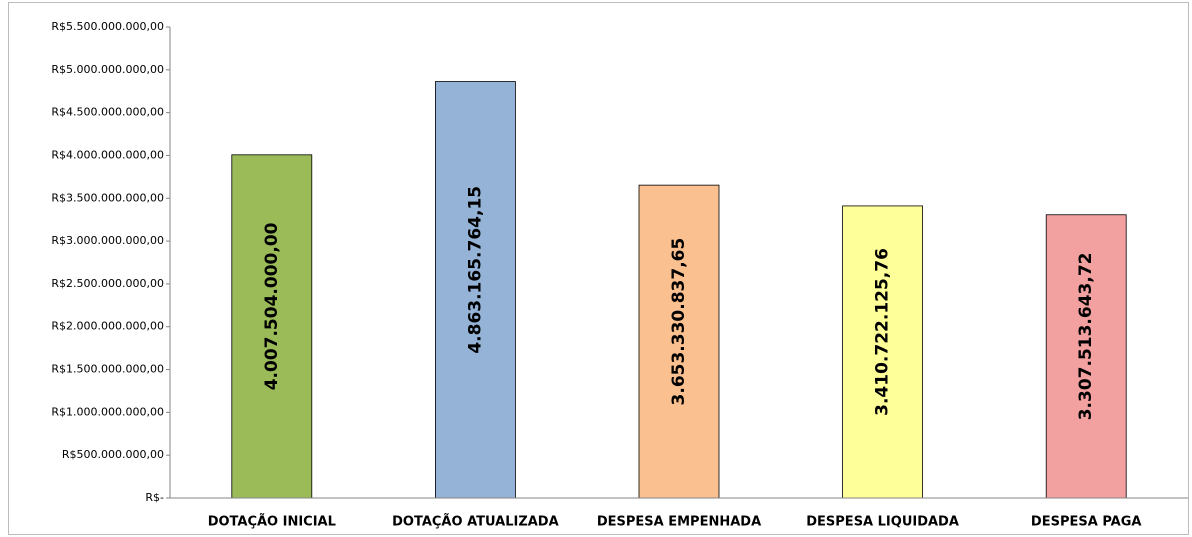 This screenshot has height=537, width=1192. I want to click on value-label: 3.410.722.125,76, so click(883, 332).